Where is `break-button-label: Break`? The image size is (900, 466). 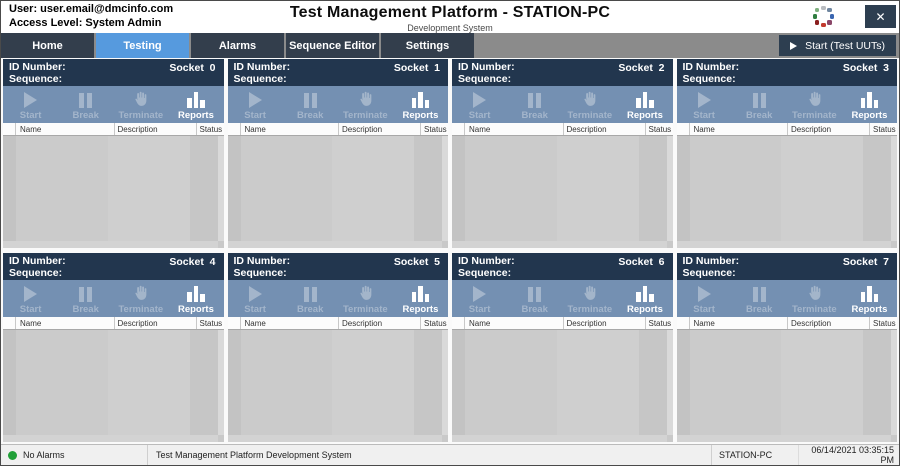
break-button-label: Break is located at coordinates (759, 309).